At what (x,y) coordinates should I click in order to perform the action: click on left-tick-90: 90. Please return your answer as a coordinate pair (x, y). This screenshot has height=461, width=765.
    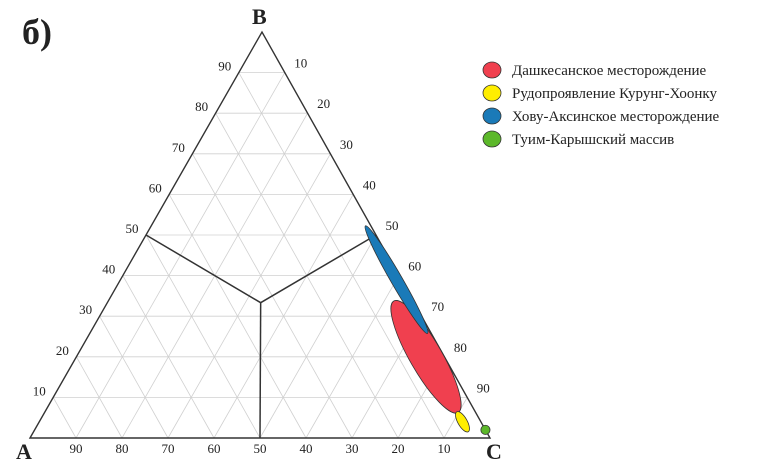
    Looking at the image, I should click on (224, 66).